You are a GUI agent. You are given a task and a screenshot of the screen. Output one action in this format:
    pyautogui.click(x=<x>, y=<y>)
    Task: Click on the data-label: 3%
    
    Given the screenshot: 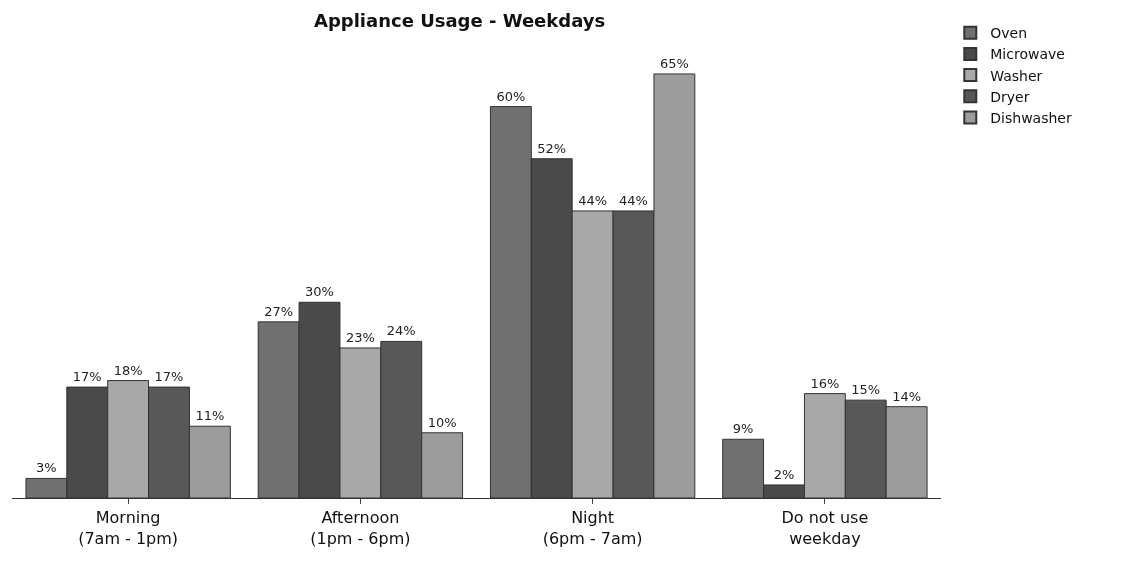 What is the action you would take?
    pyautogui.click(x=46, y=468)
    